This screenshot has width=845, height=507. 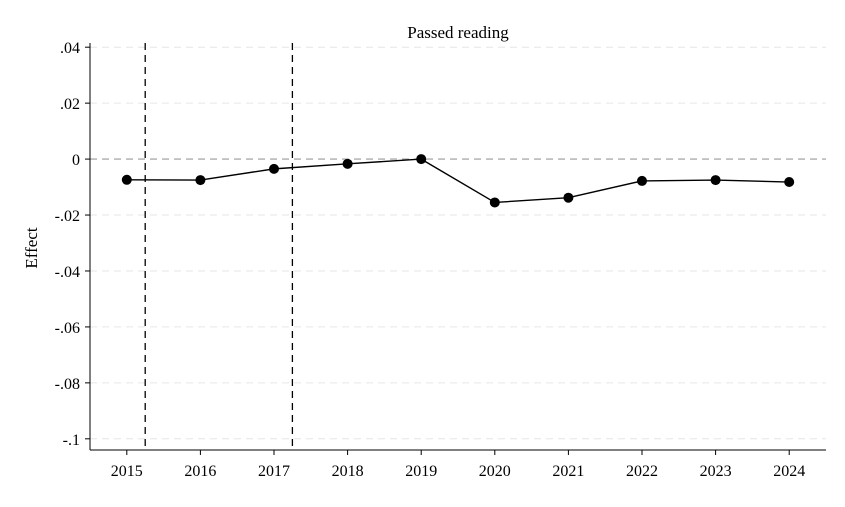 I want to click on x-tick-label: 2020, so click(x=495, y=471).